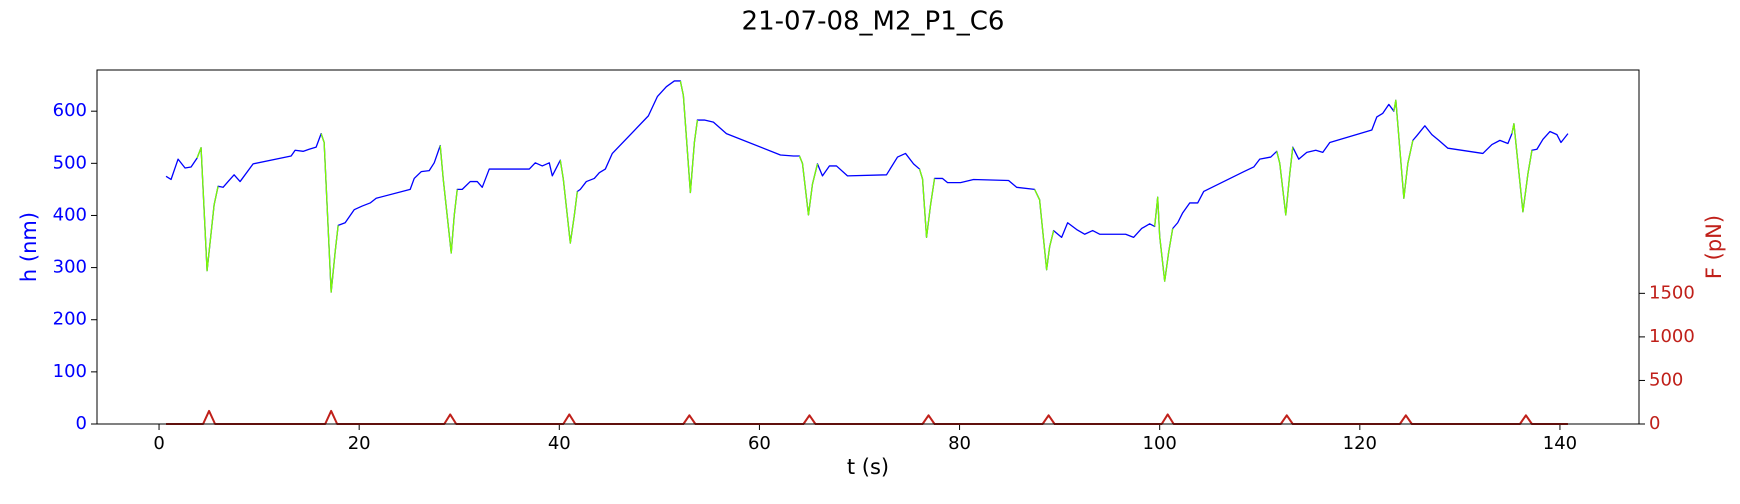 This screenshot has width=1740, height=504. I want to click on y-tick-label: 500, so click(70, 162).